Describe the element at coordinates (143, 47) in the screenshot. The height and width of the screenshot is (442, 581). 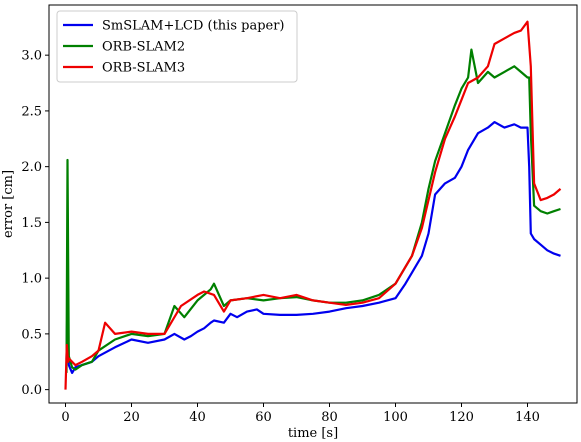
I see `legend-label-2: ORB-SLAM2` at that location.